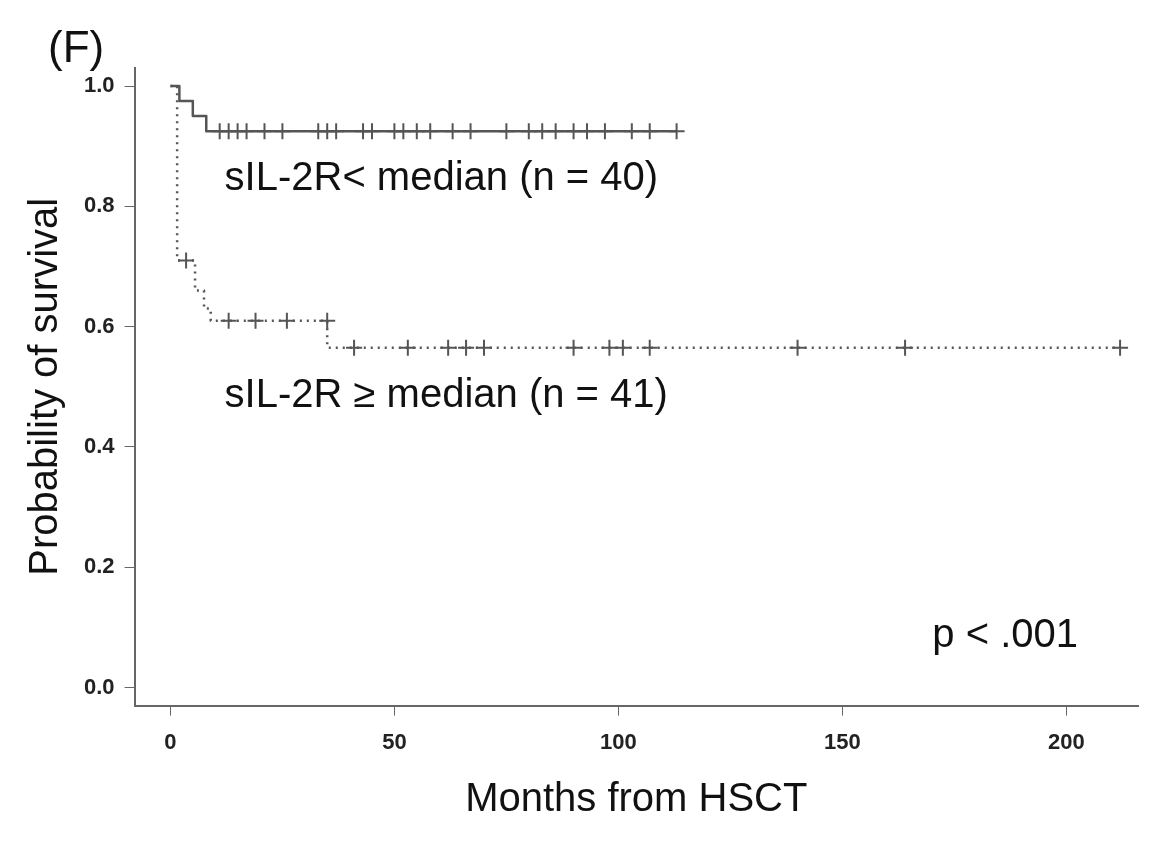 The width and height of the screenshot is (1174, 852). I want to click on x-tick-label: 100, so click(618, 741).